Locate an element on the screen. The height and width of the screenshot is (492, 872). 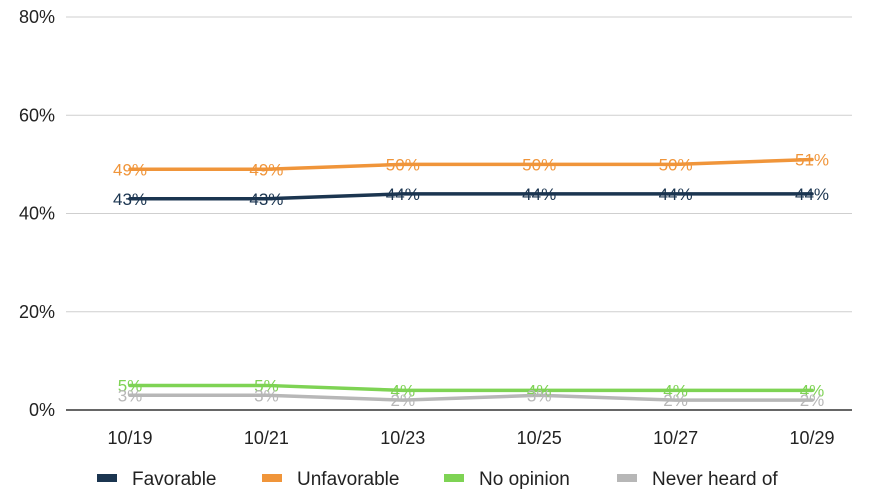
y-tick-label: 80% is located at coordinates (37, 17).